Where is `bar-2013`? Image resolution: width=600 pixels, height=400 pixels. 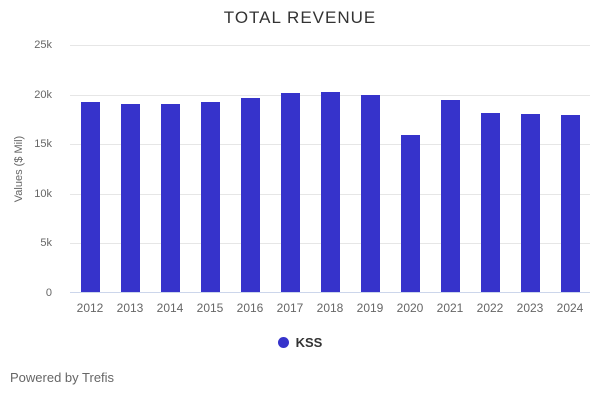 bar-2013 is located at coordinates (130, 197).